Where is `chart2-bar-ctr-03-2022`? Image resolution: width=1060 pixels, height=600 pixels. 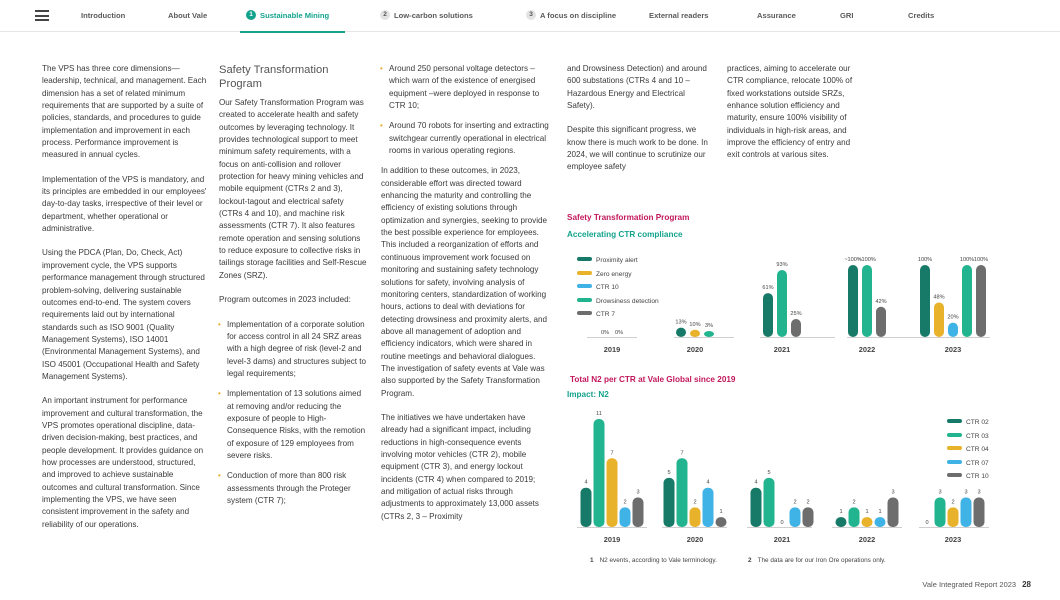 chart2-bar-ctr-03-2022 is located at coordinates (854, 517).